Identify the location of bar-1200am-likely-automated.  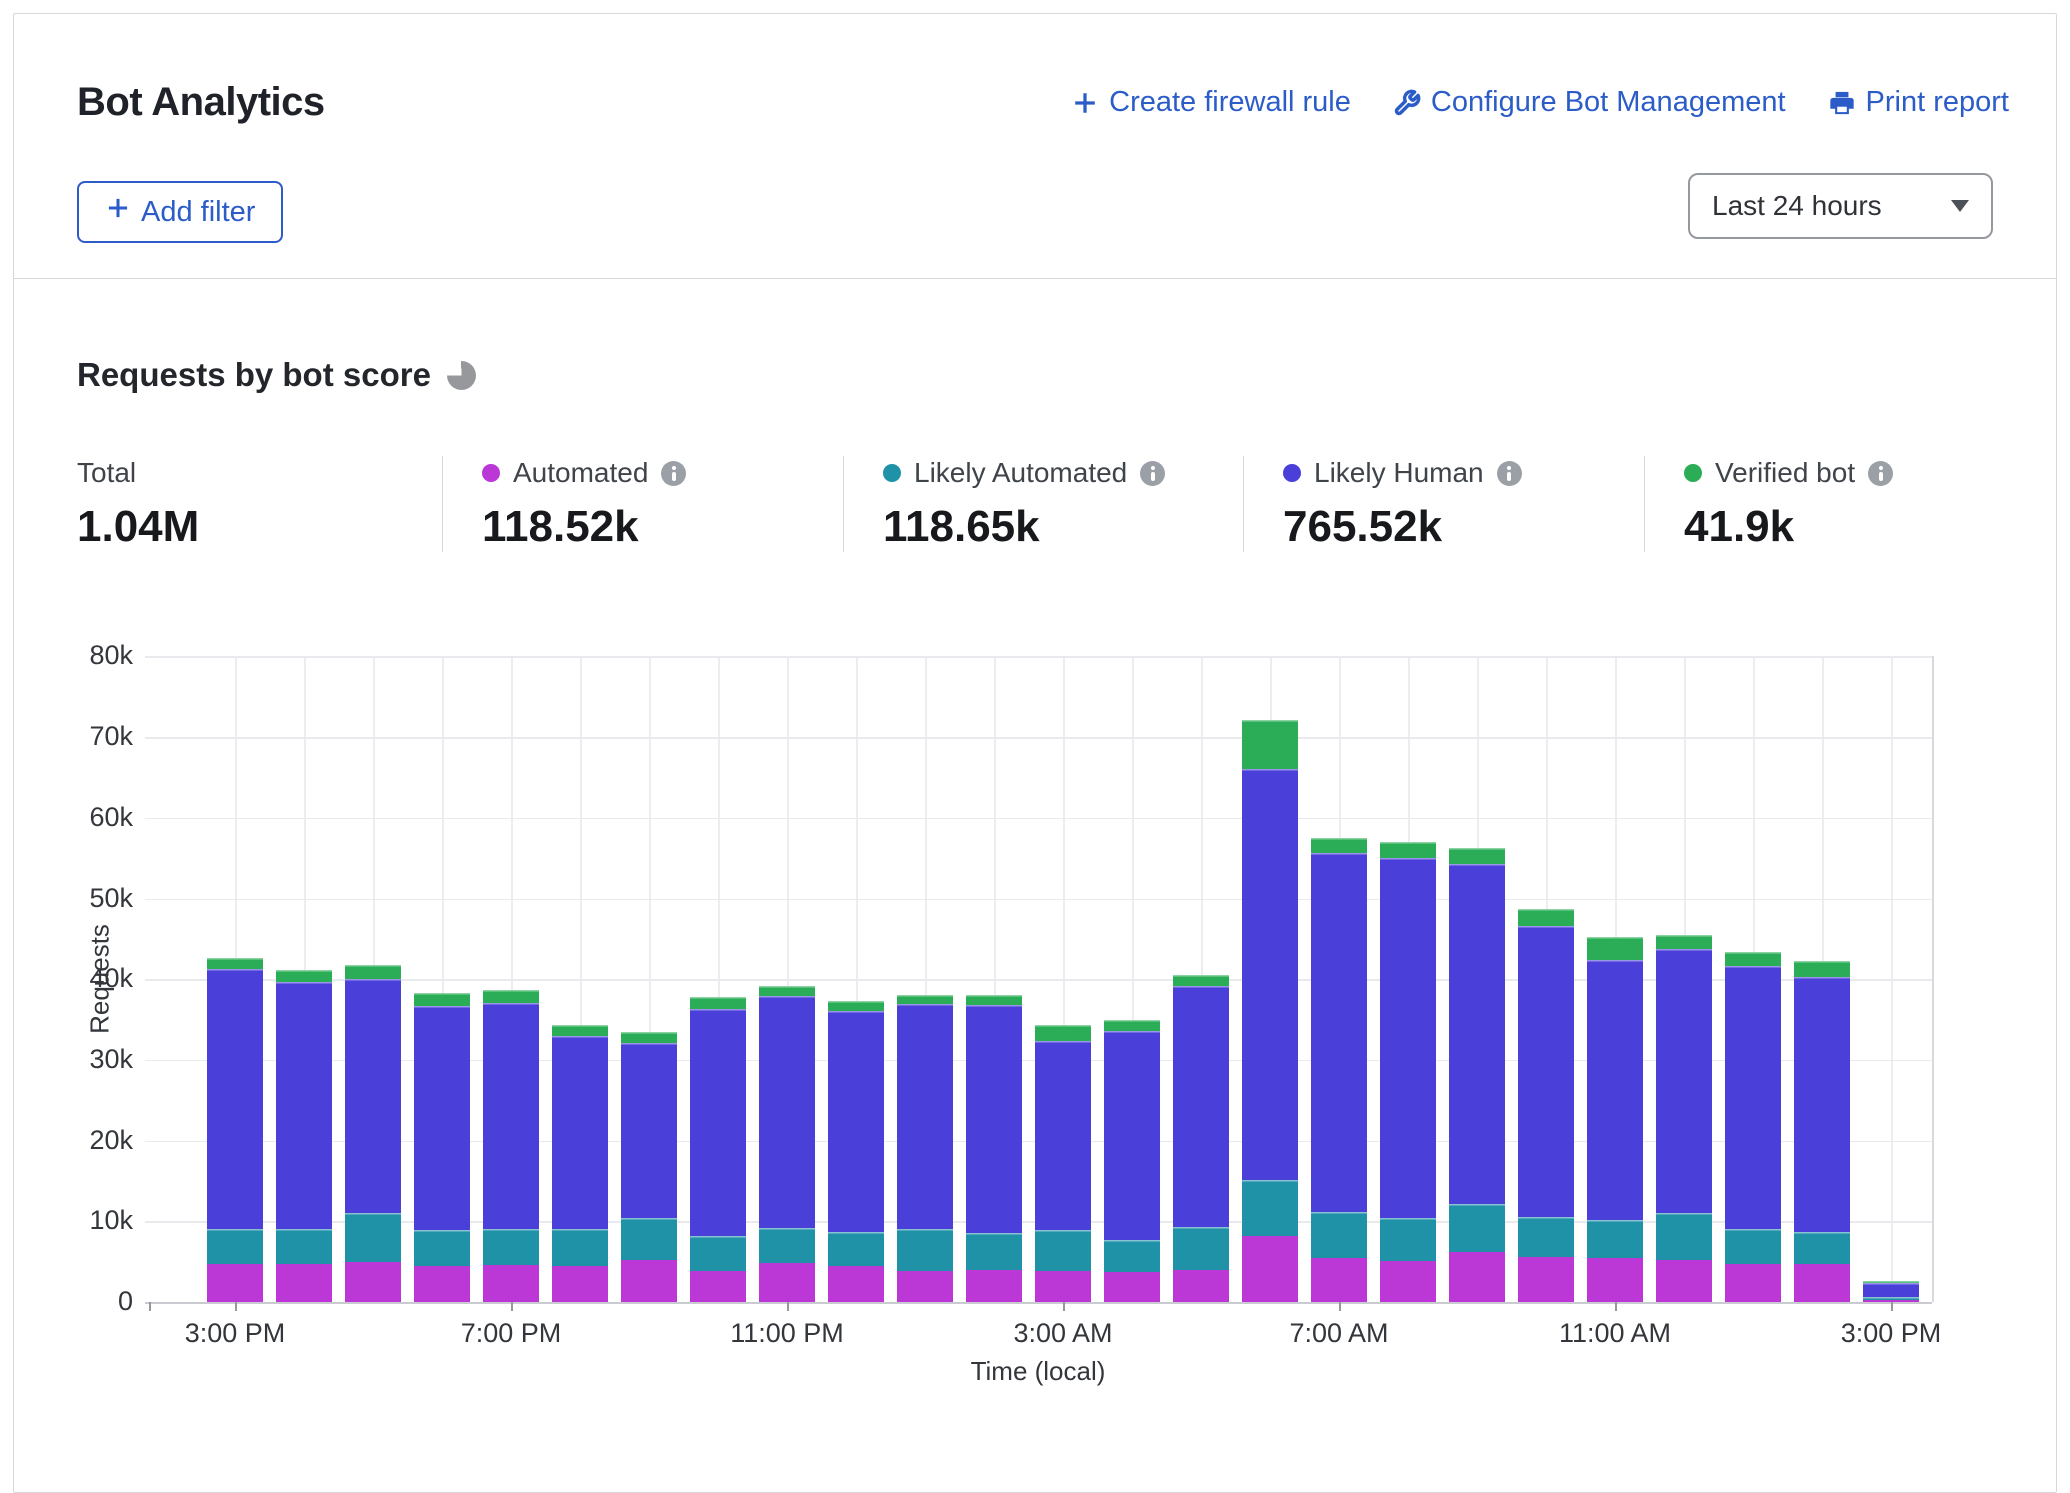
(856, 1249).